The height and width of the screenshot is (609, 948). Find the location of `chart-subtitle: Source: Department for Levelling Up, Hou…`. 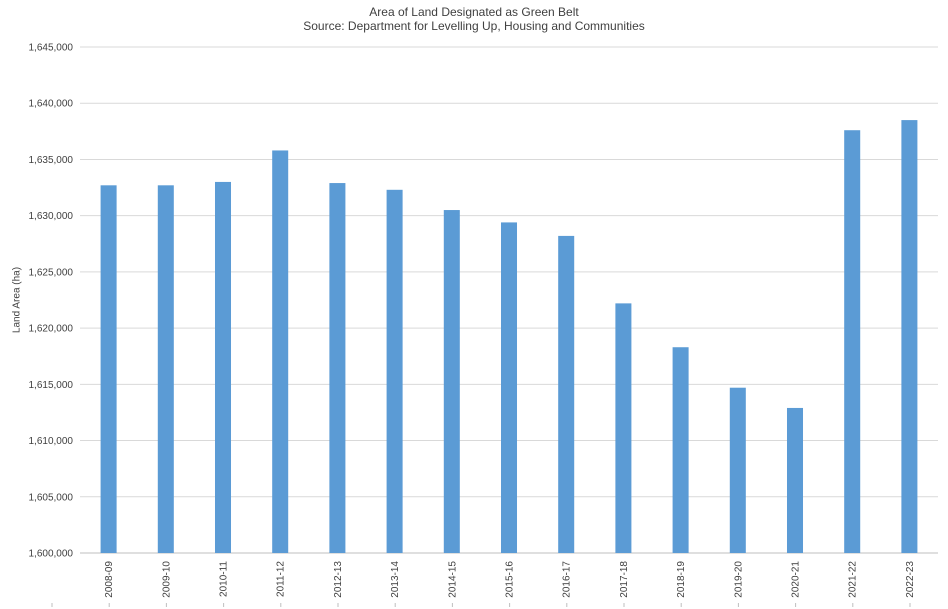

chart-subtitle: Source: Department for Levelling Up, Hou… is located at coordinates (474, 26).